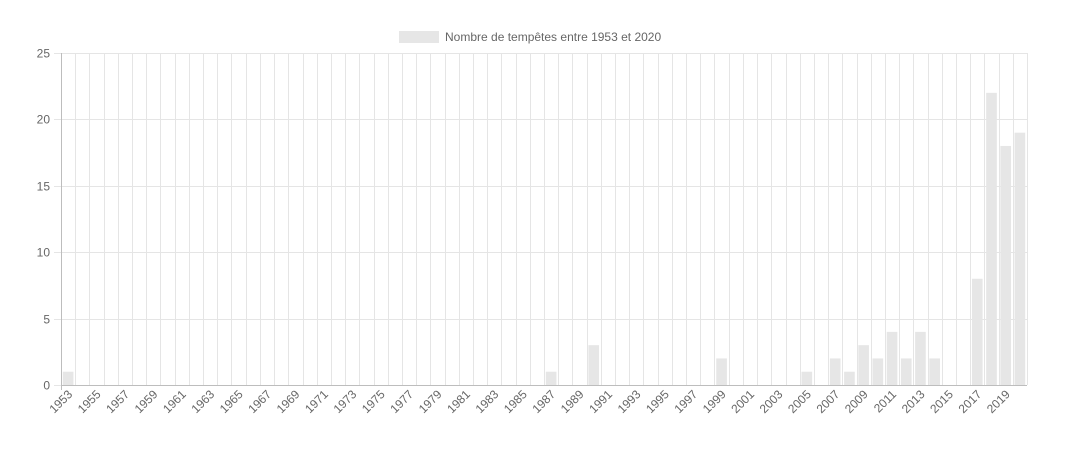 Image resolution: width=1077 pixels, height=454 pixels. Describe the element at coordinates (551, 378) in the screenshot. I see `bar-1987` at that location.